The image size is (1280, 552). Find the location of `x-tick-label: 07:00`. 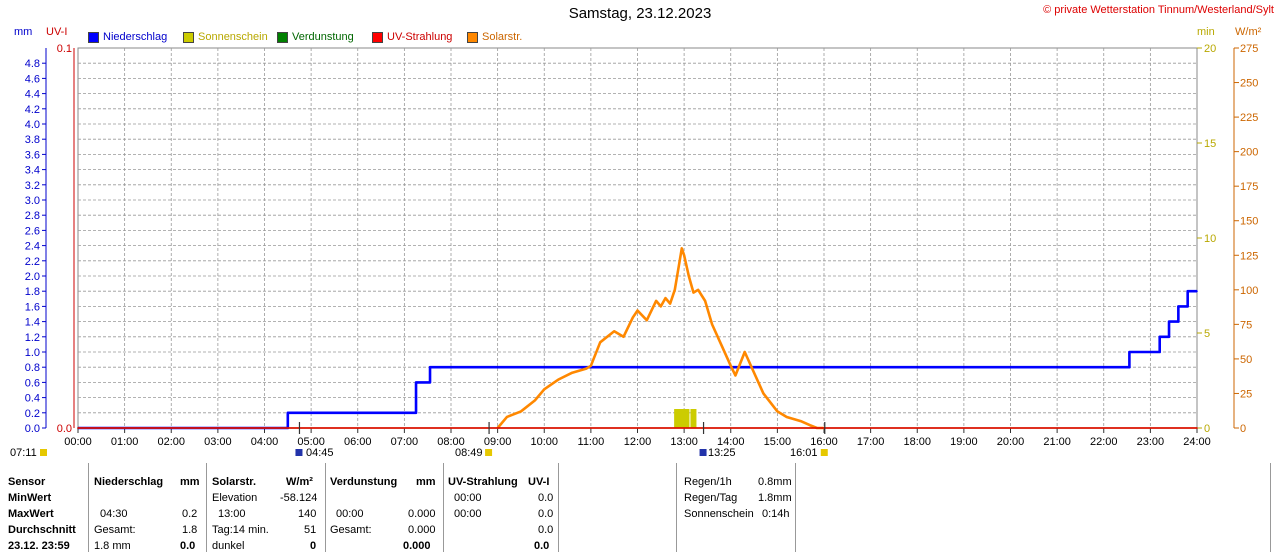

x-tick-label: 07:00 is located at coordinates (405, 442).